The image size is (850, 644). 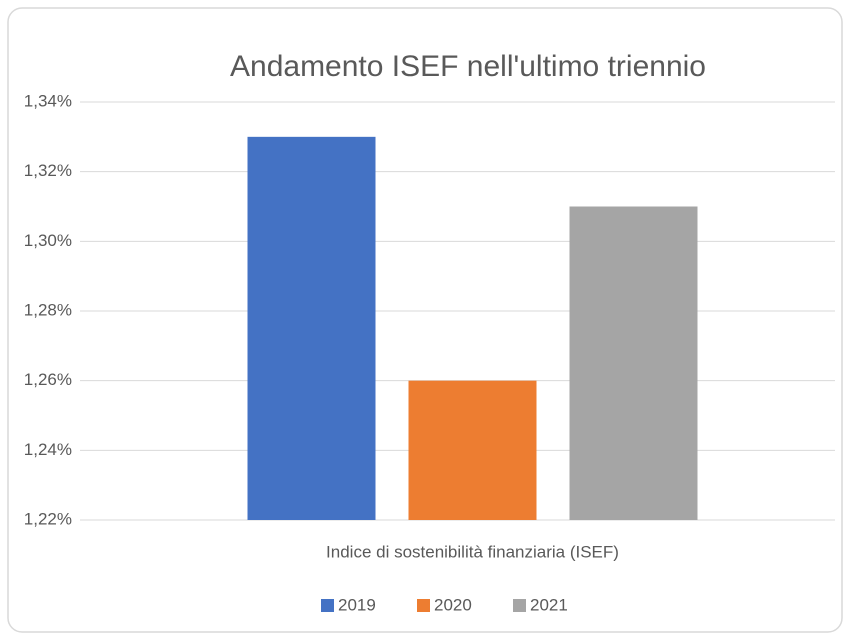 I want to click on y-tick-label: 1,28%, so click(x=48, y=309).